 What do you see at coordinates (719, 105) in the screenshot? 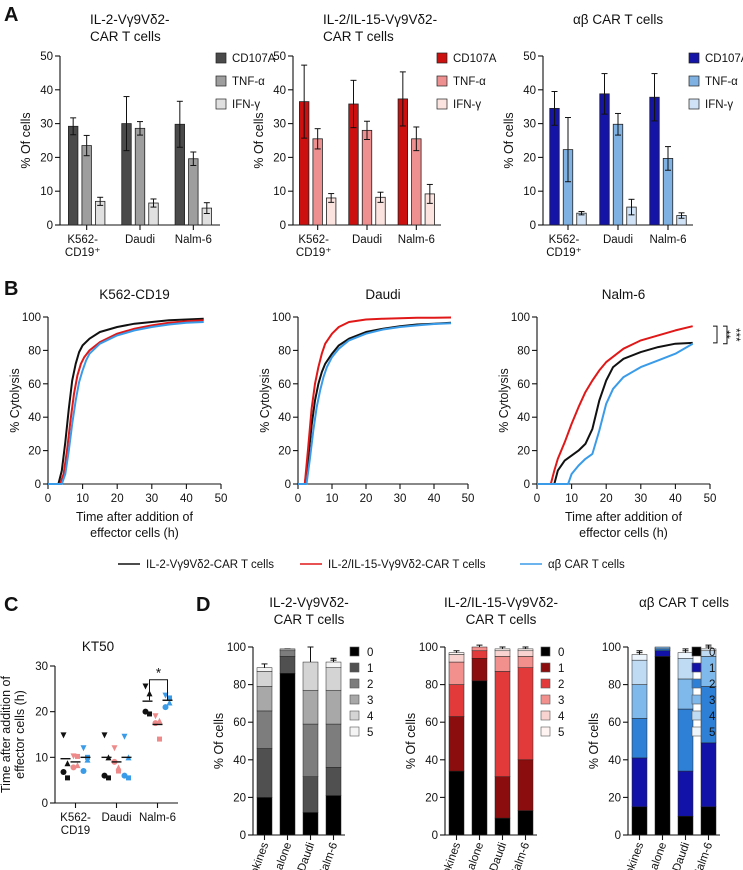
I see `legend-label: IFN-γ` at bounding box center [719, 105].